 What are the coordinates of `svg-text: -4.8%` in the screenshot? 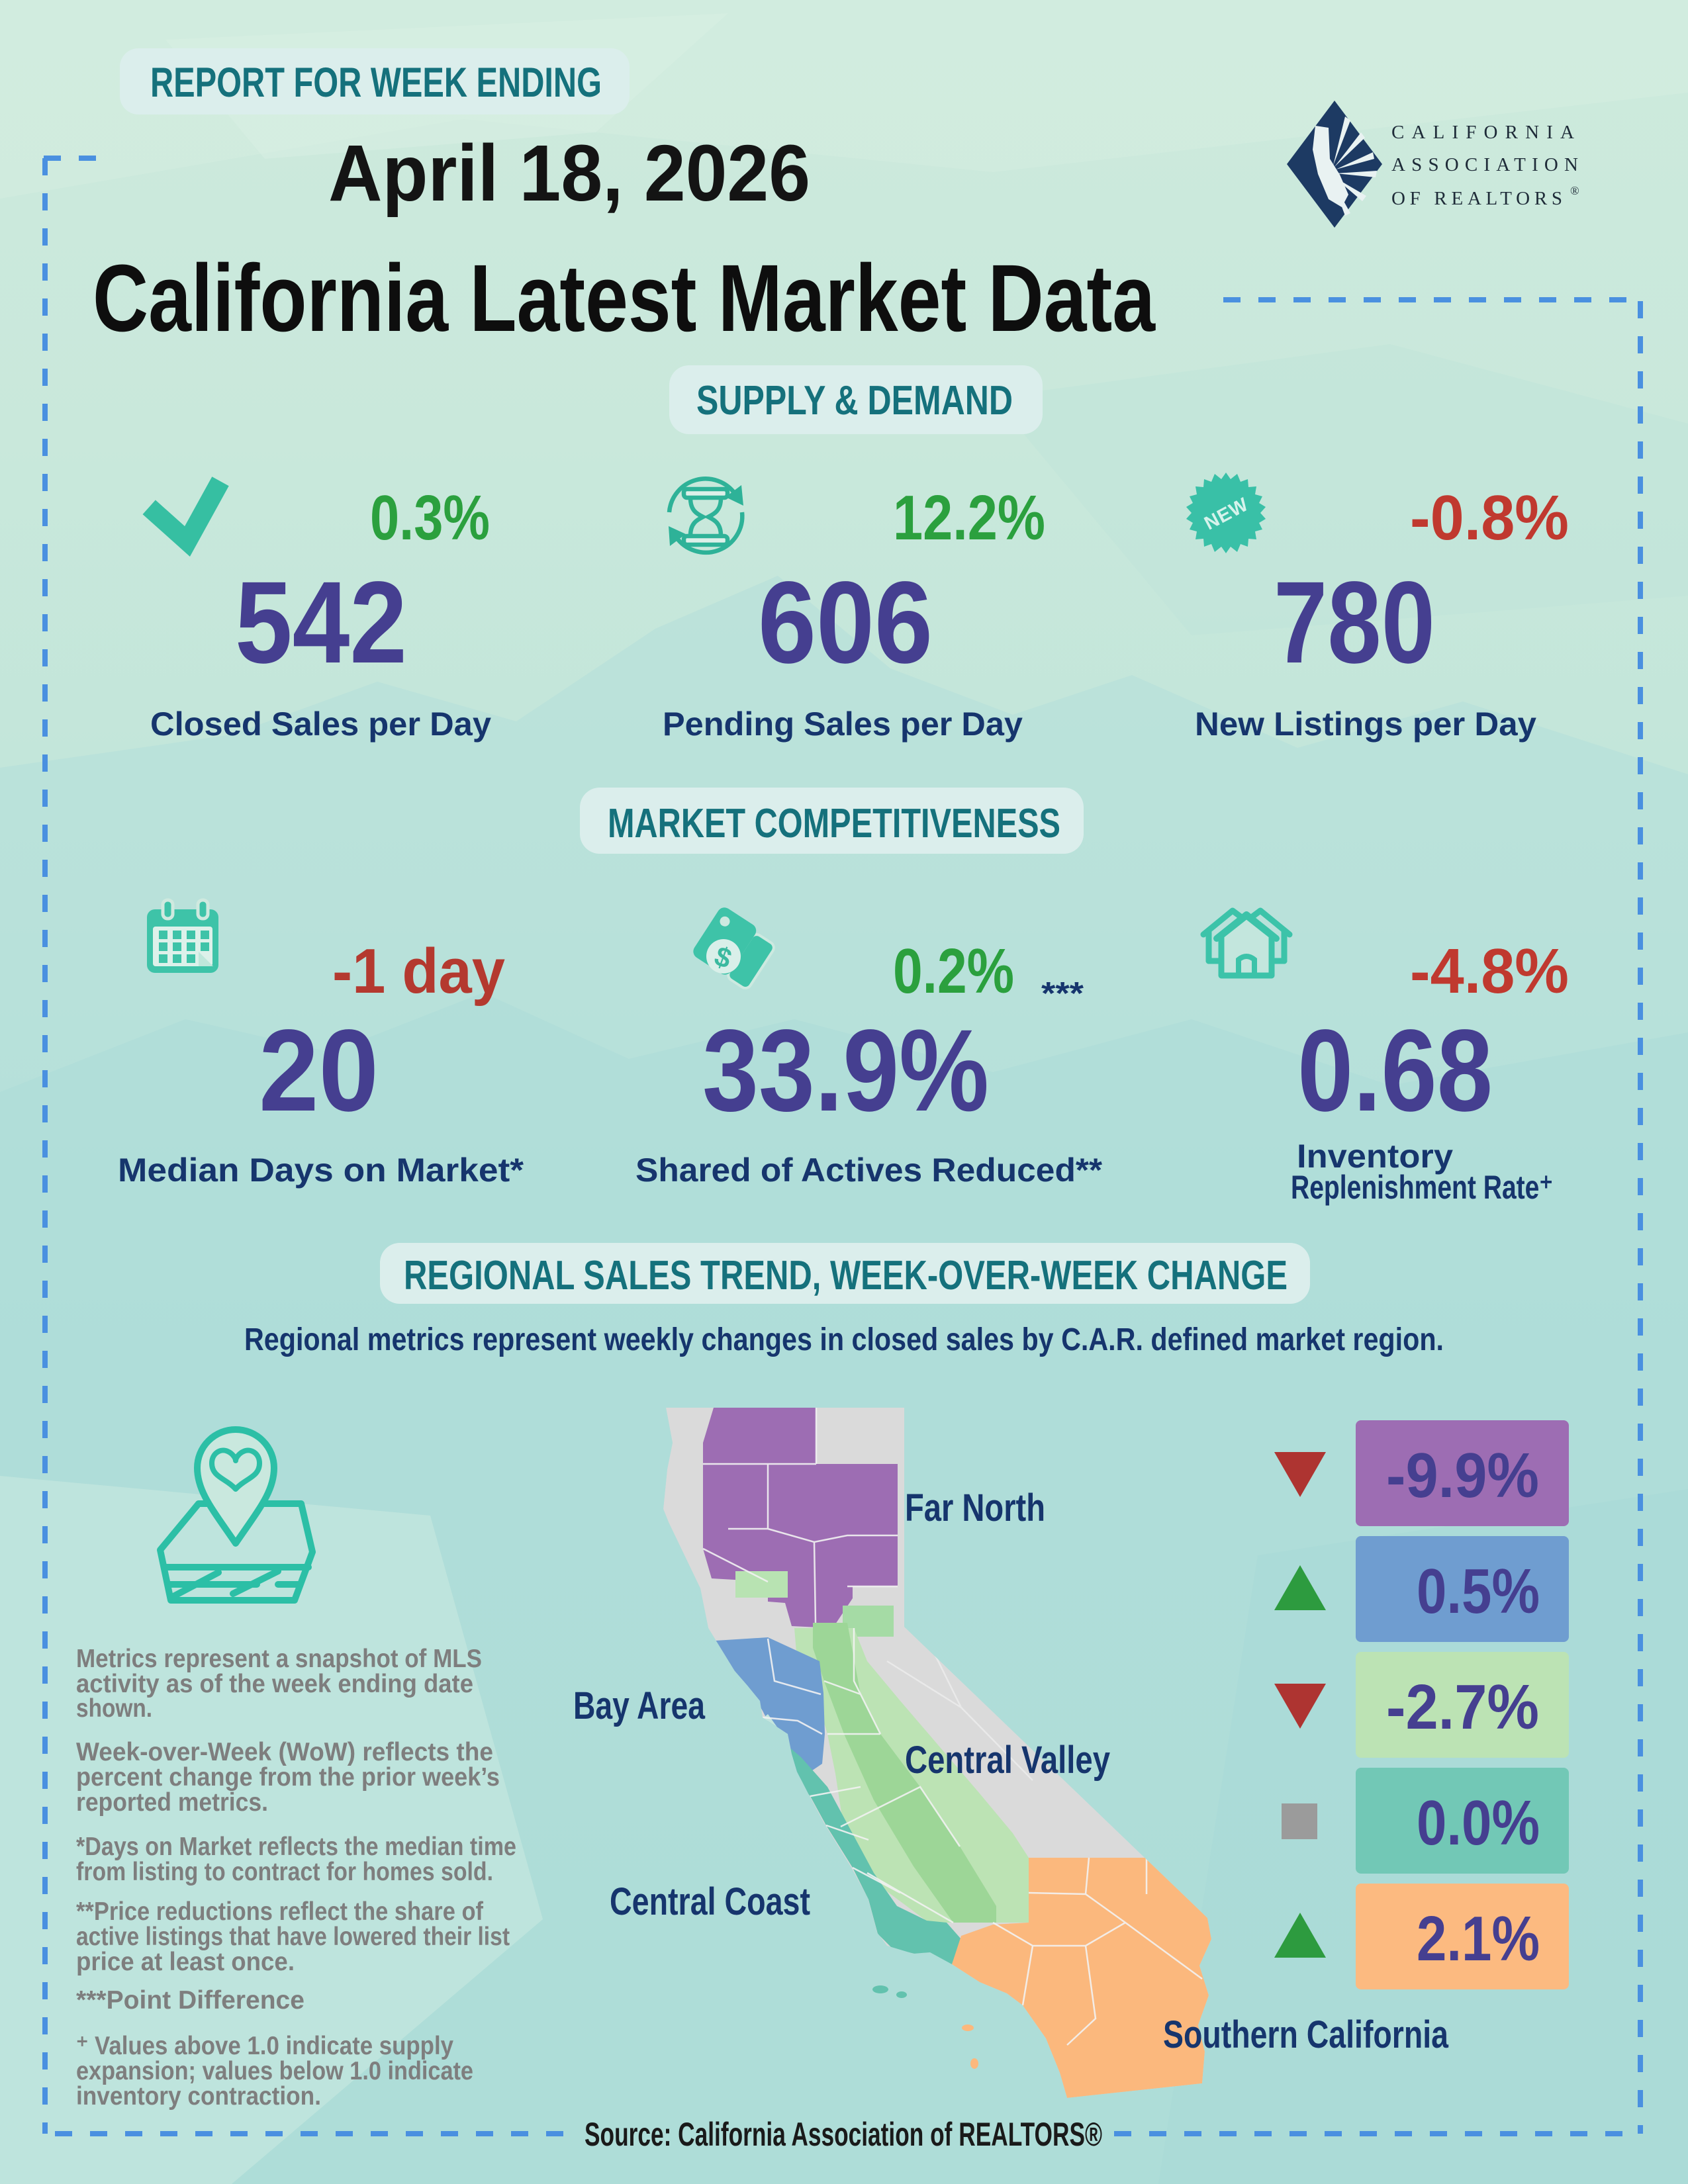 It's located at (1489, 971).